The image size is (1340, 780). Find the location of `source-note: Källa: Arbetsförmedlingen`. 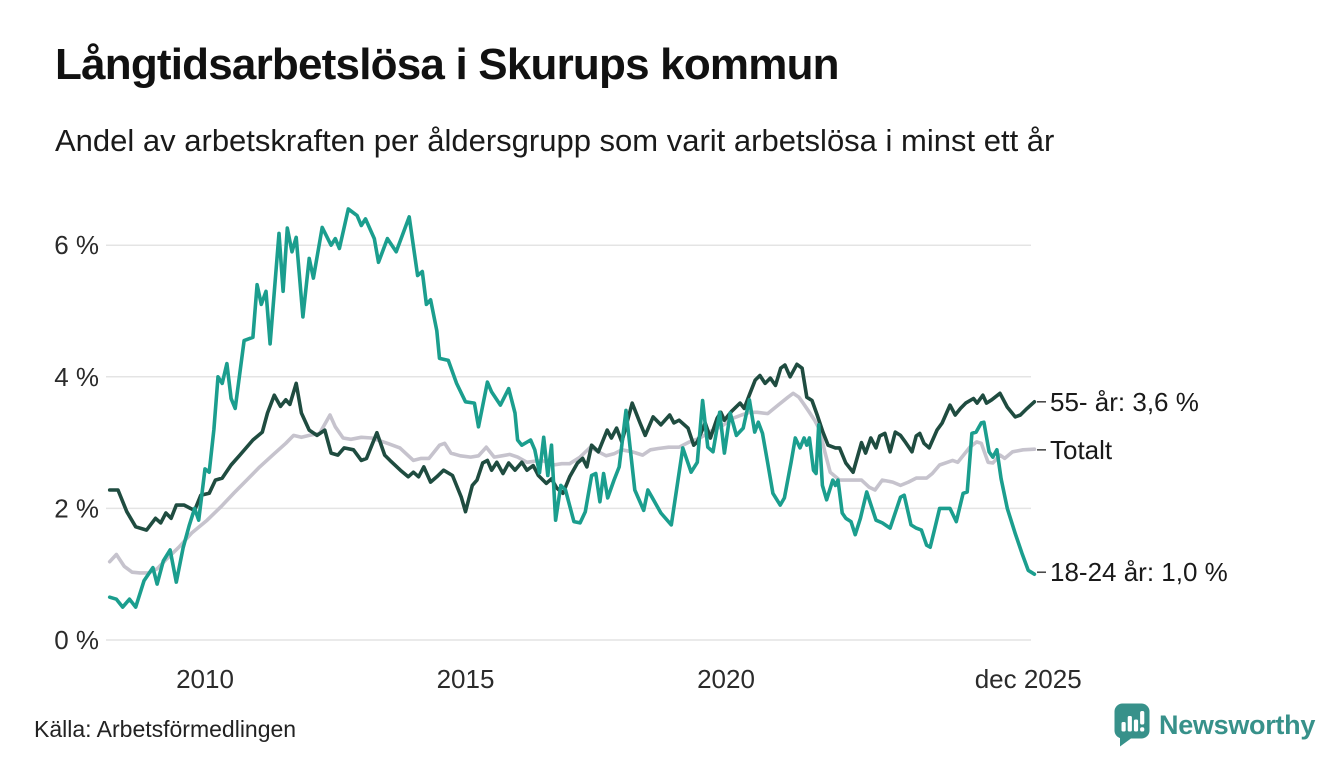

source-note: Källa: Arbetsförmedlingen is located at coordinates (165, 729).